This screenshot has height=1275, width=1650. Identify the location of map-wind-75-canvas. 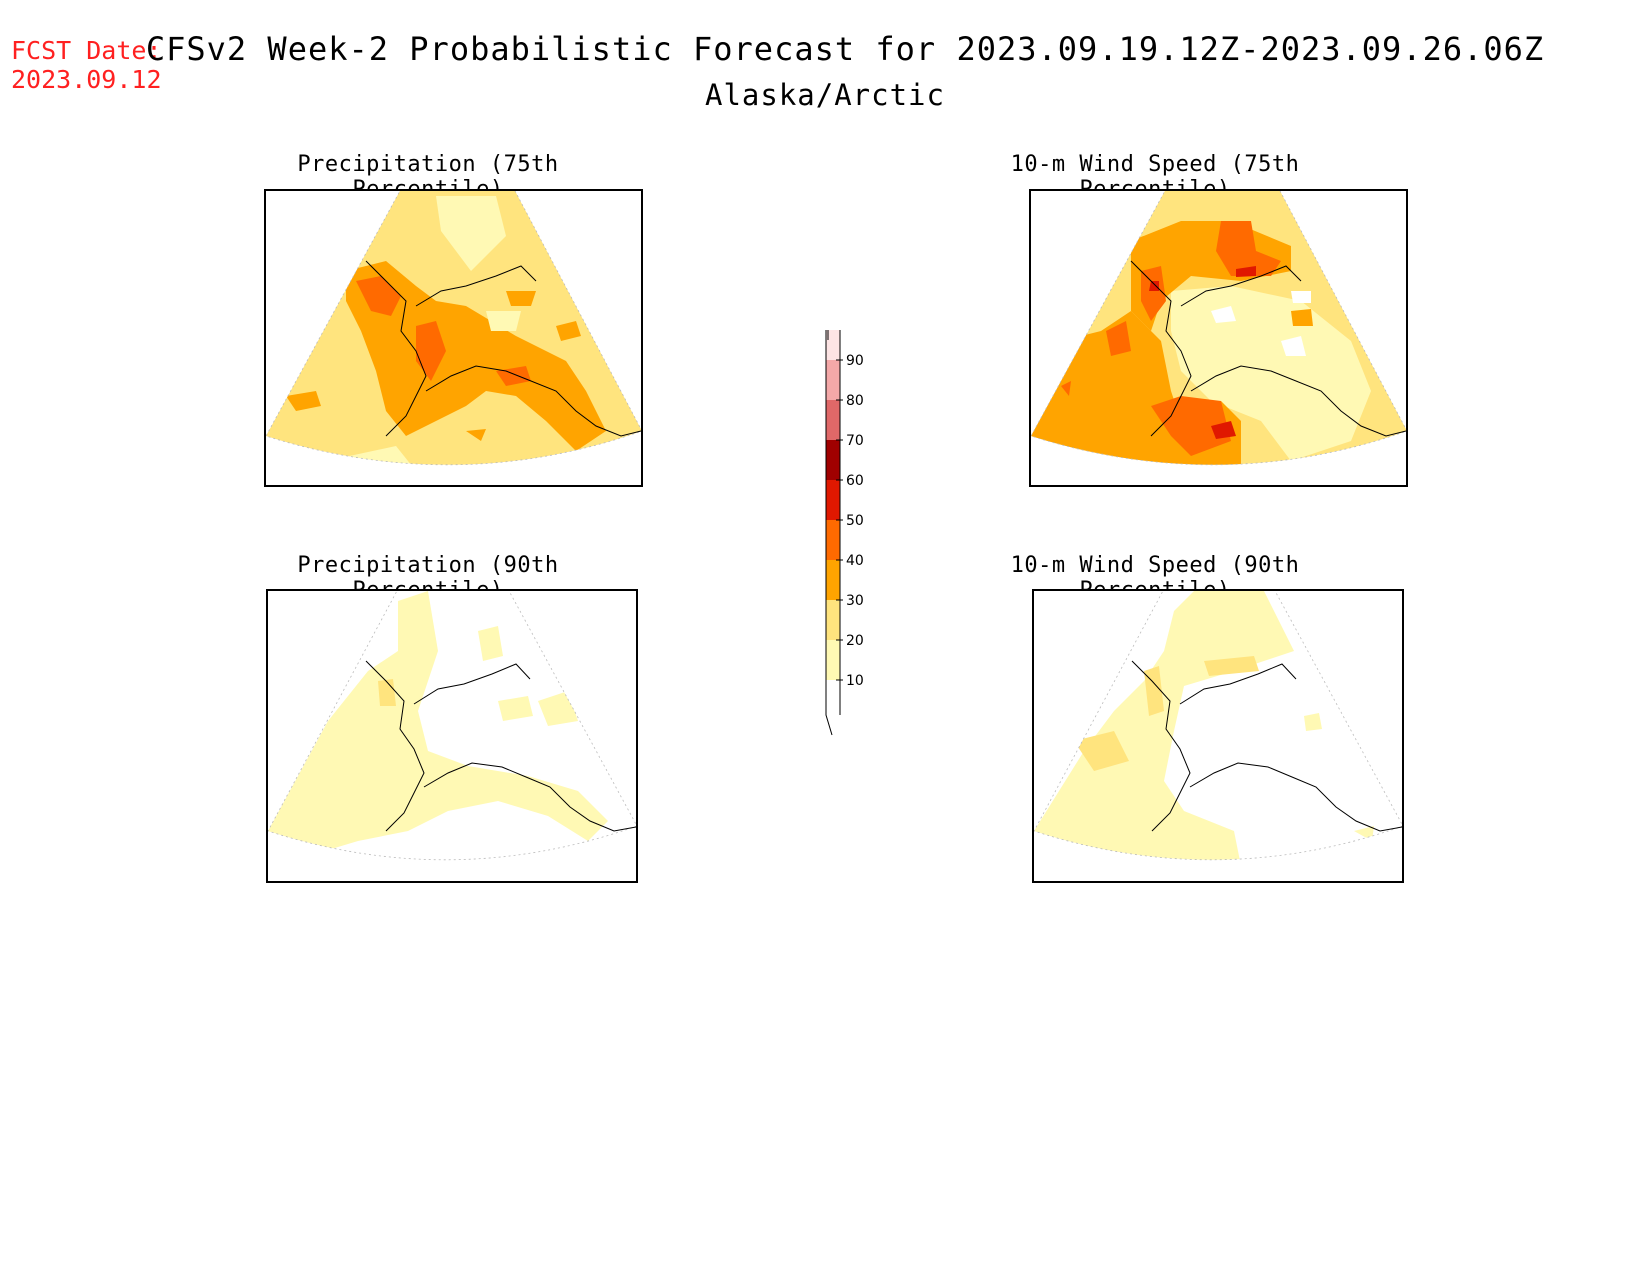
(1218, 328).